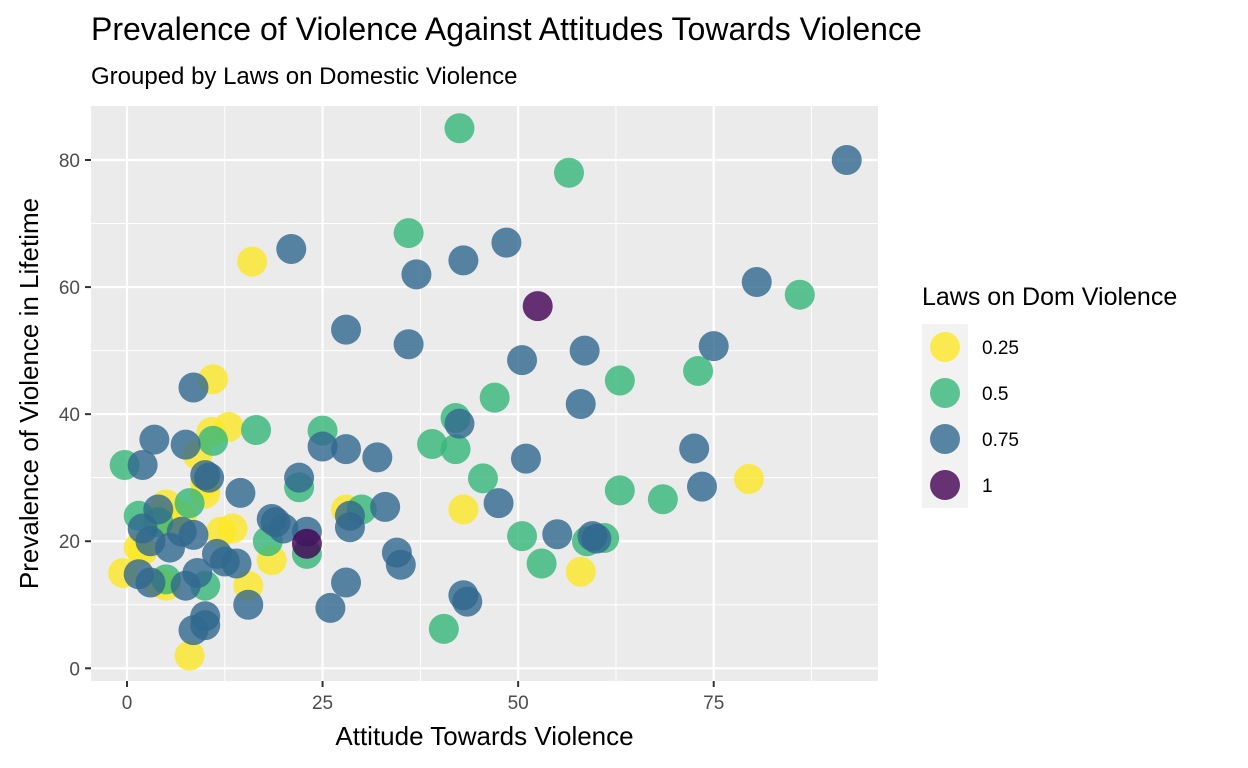  What do you see at coordinates (484, 736) in the screenshot?
I see `x-axis-title: Attitude Towards Violence` at bounding box center [484, 736].